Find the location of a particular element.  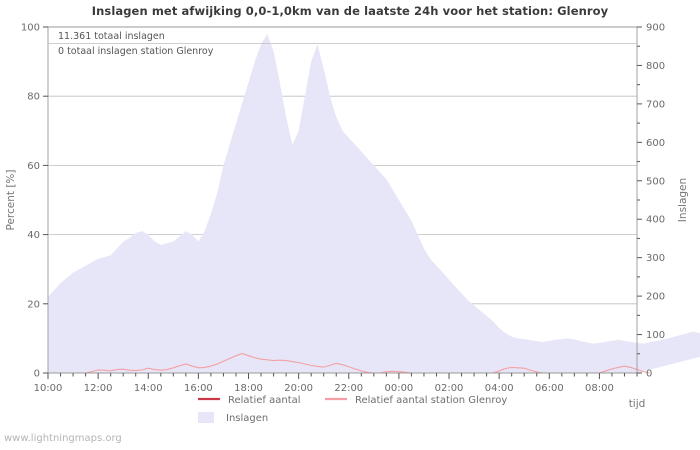

svg-text: 40 is located at coordinates (33, 235).